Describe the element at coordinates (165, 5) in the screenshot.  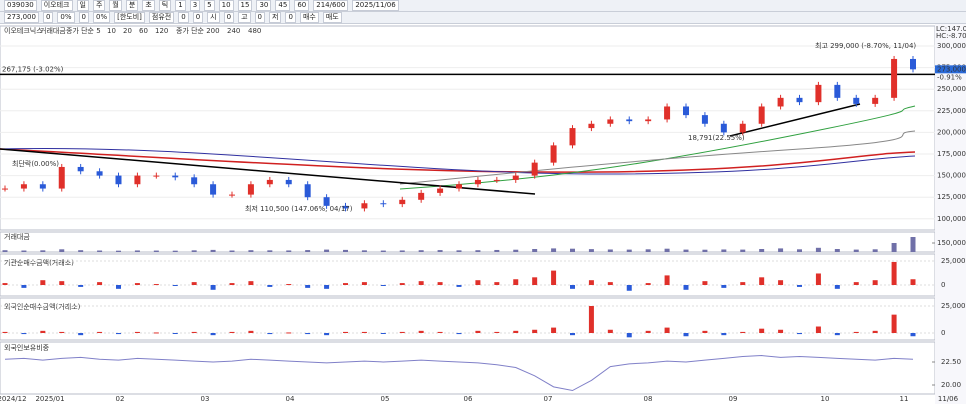
I see `toolbar-item: 틱` at that location.